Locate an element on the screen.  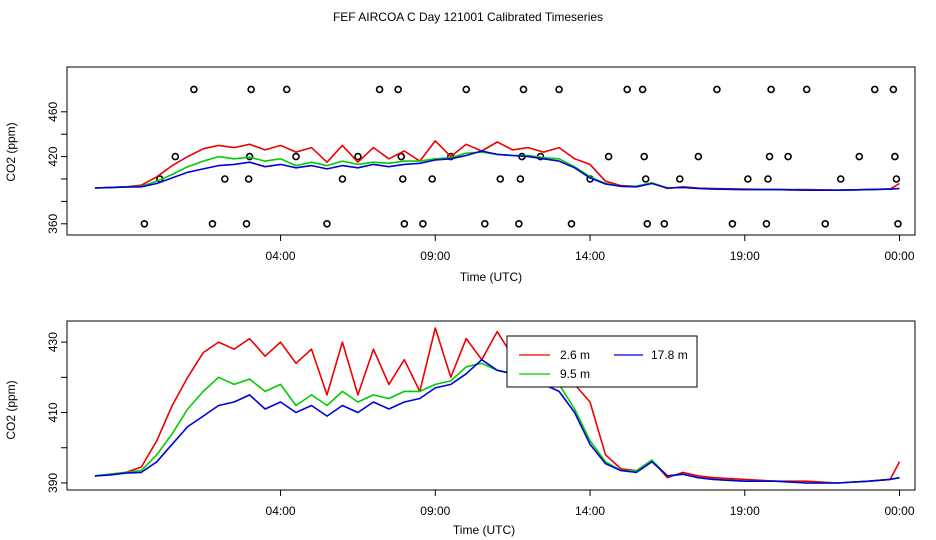
bottom-x-axis: 04:00 09:00 14:00 19:00 00:00 is located at coordinates (590, 504).